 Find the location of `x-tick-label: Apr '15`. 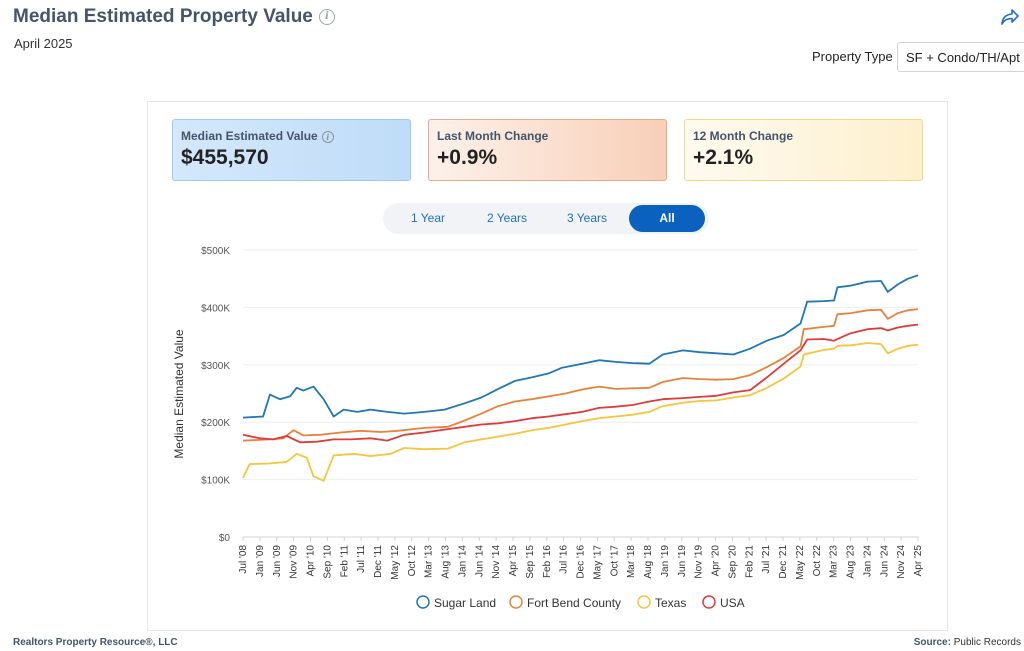

x-tick-label: Apr '15 is located at coordinates (513, 561).